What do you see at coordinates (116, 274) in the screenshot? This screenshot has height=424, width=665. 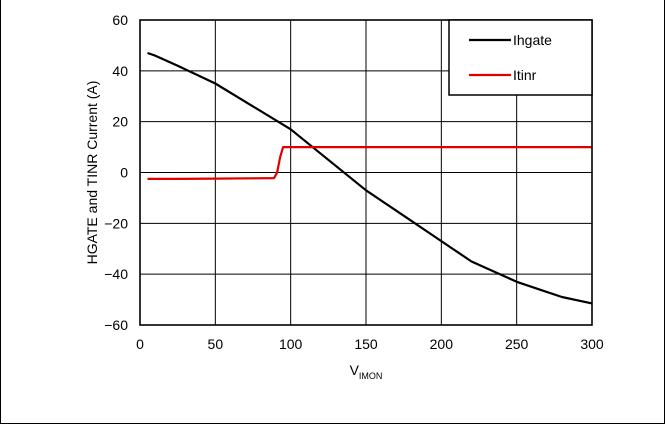 I see `y-tick-label: −40` at bounding box center [116, 274].